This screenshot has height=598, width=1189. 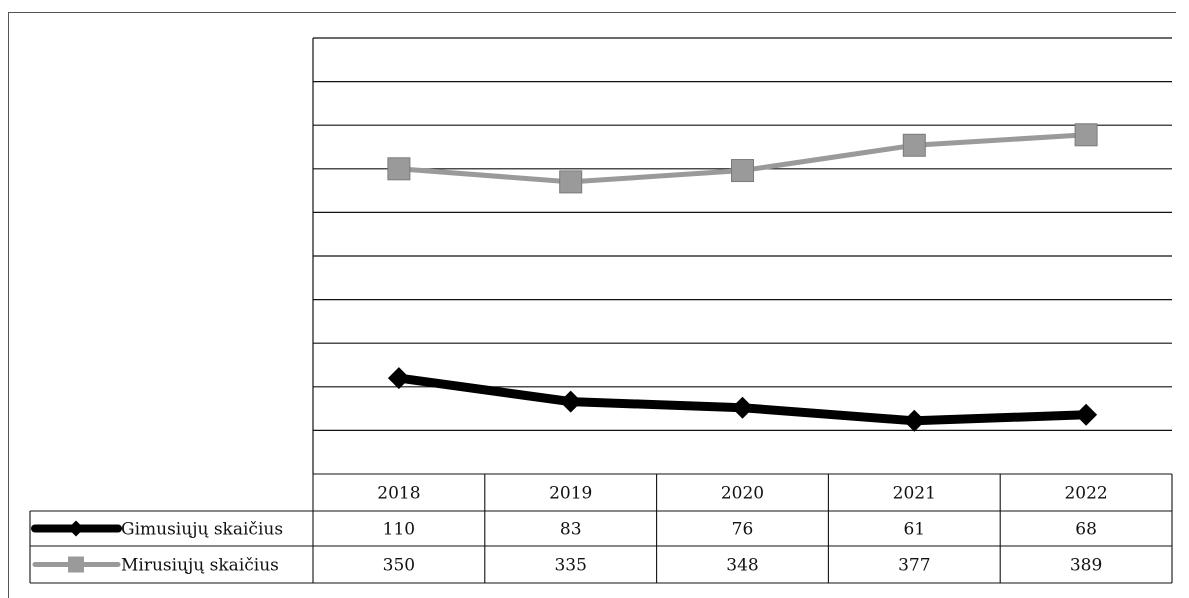 What do you see at coordinates (200, 566) in the screenshot?
I see `legend-label: Mirusiųjų skaičius` at bounding box center [200, 566].